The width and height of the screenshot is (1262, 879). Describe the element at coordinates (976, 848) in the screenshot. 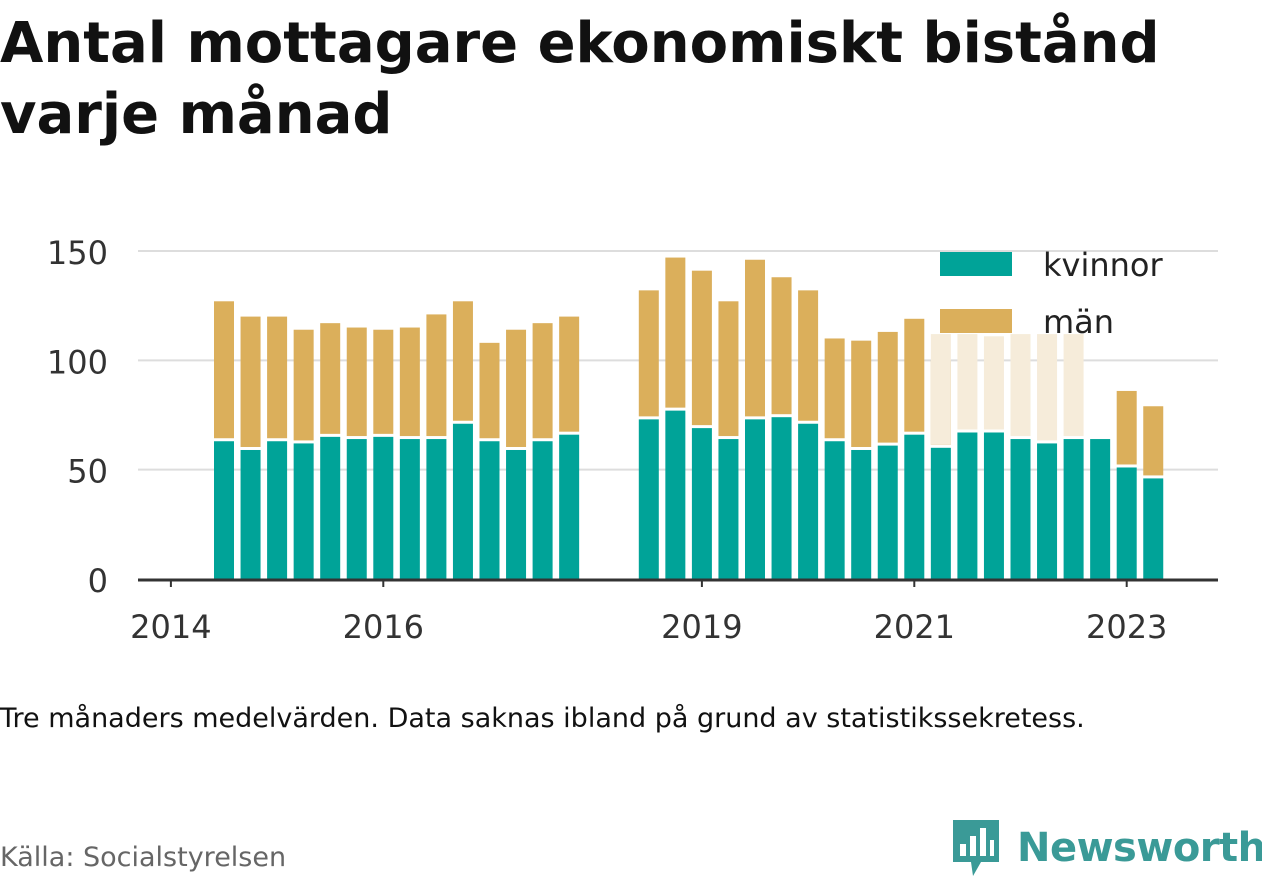

I see `bar-chart-logo-icon` at that location.